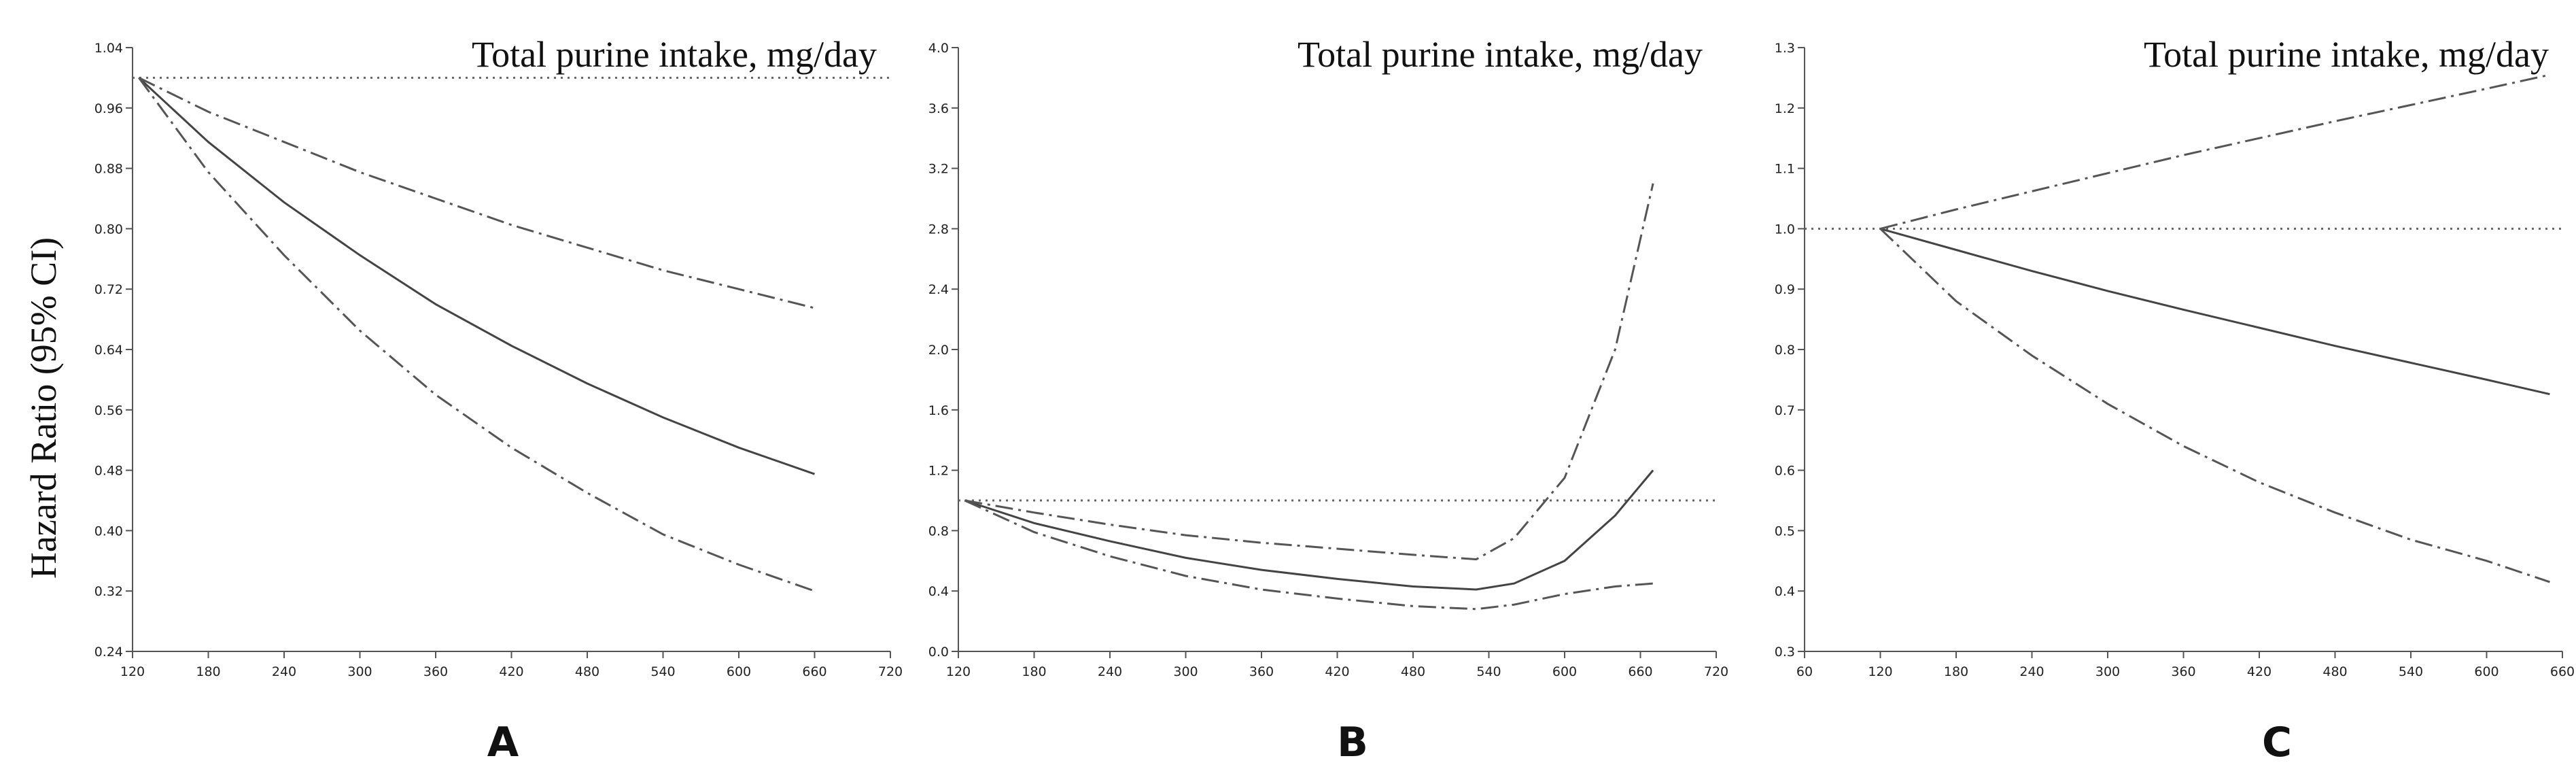 The width and height of the screenshot is (2576, 784). What do you see at coordinates (938, 229) in the screenshot?
I see `y-tick-label: 2.8` at bounding box center [938, 229].